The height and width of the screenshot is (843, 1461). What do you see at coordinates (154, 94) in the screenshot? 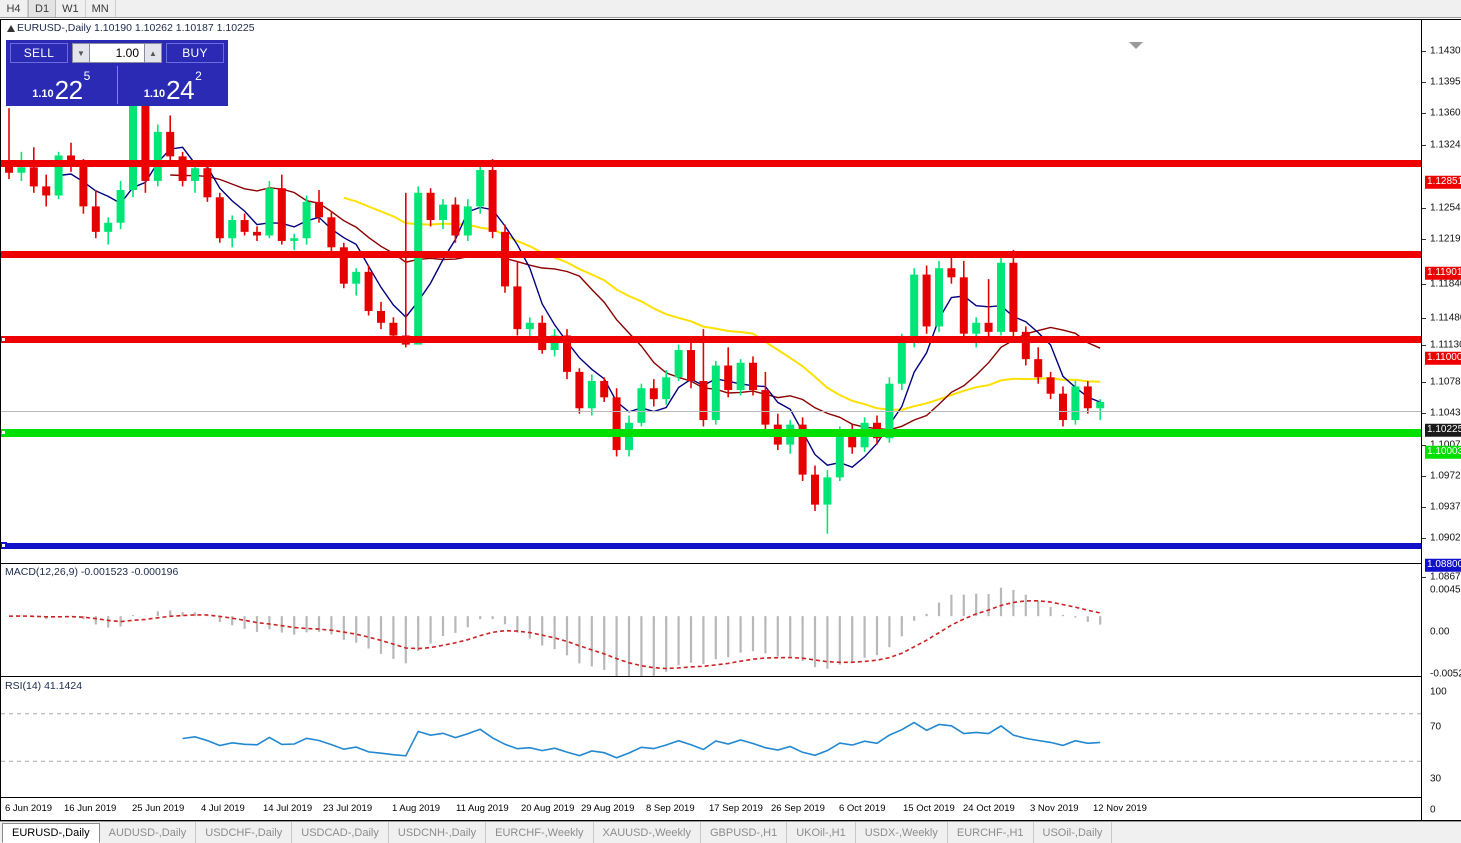
I see `buy-price-base: 1.10` at bounding box center [154, 94].